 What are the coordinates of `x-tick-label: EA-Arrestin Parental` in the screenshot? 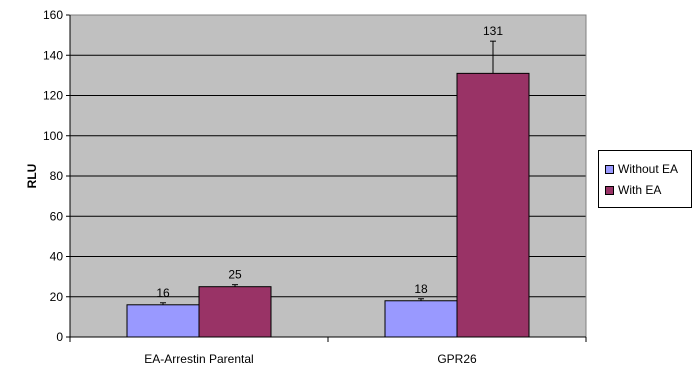 It's located at (198, 359).